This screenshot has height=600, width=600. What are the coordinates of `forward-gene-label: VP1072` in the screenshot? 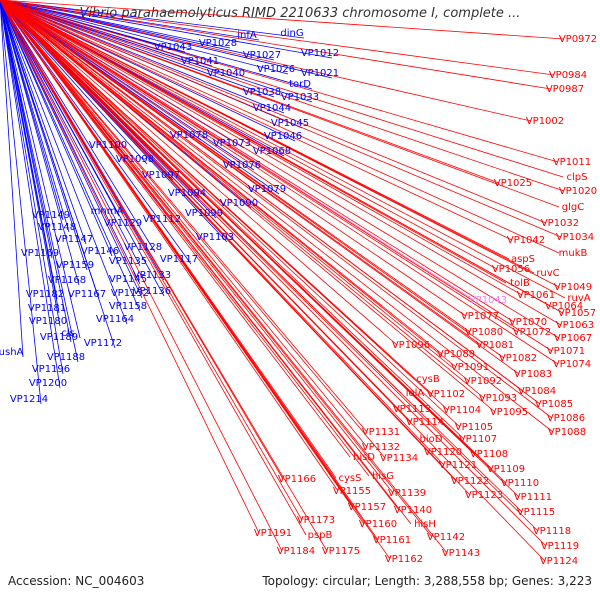 It's located at (532, 332).